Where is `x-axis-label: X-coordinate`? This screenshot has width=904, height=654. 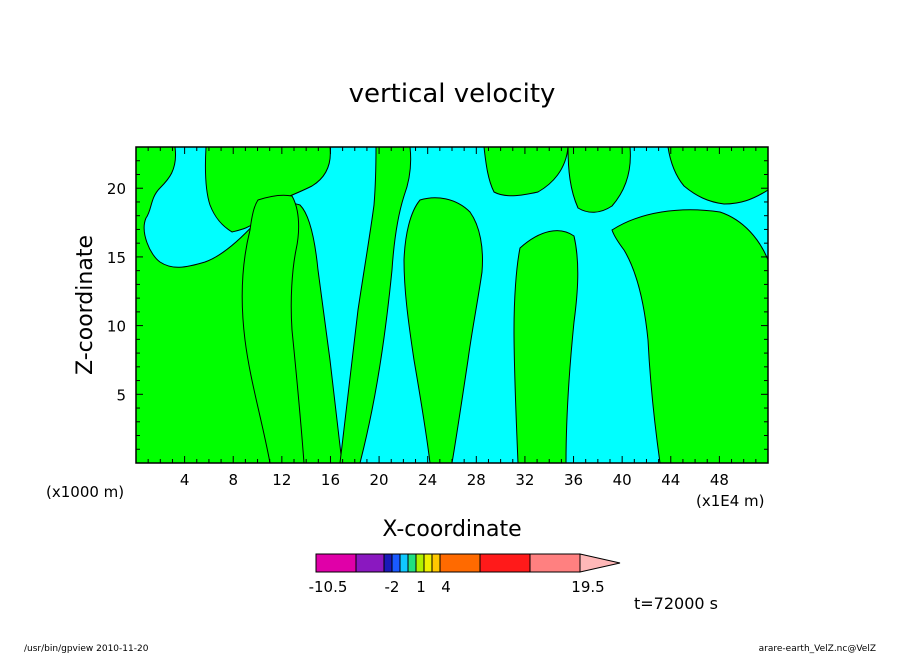 x-axis-label: X-coordinate is located at coordinates (451, 529).